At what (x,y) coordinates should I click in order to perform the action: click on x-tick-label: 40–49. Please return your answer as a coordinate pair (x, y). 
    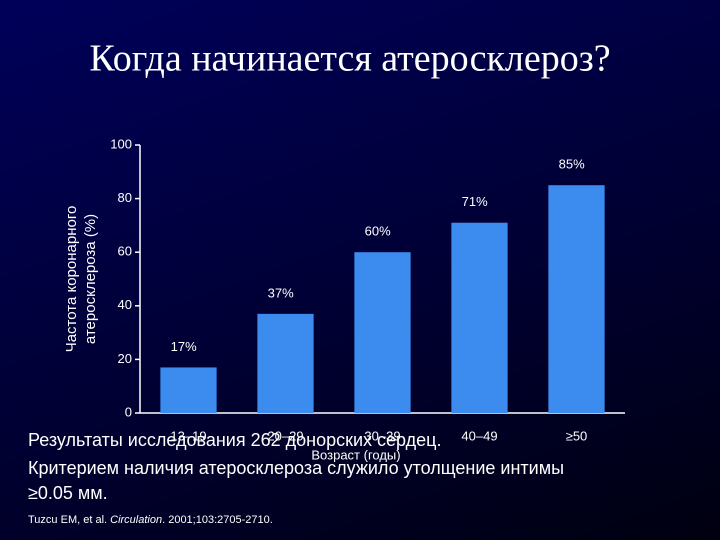
    Looking at the image, I should click on (479, 435).